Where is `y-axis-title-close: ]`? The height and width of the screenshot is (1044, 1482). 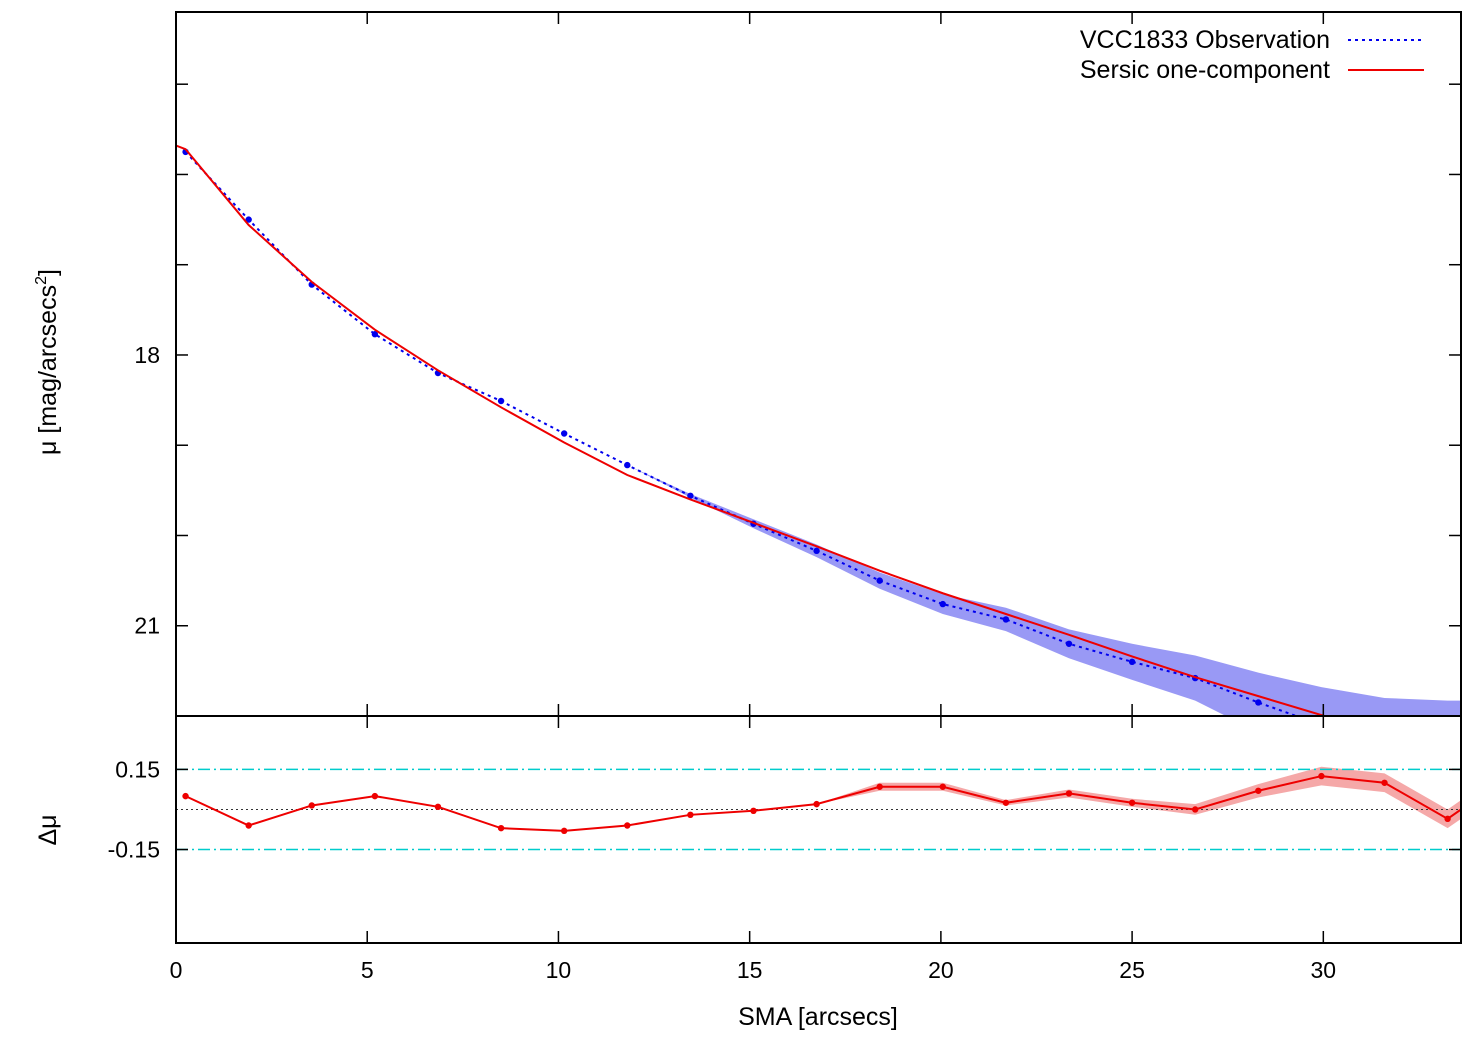 y-axis-title-close: ] is located at coordinates (48, 272).